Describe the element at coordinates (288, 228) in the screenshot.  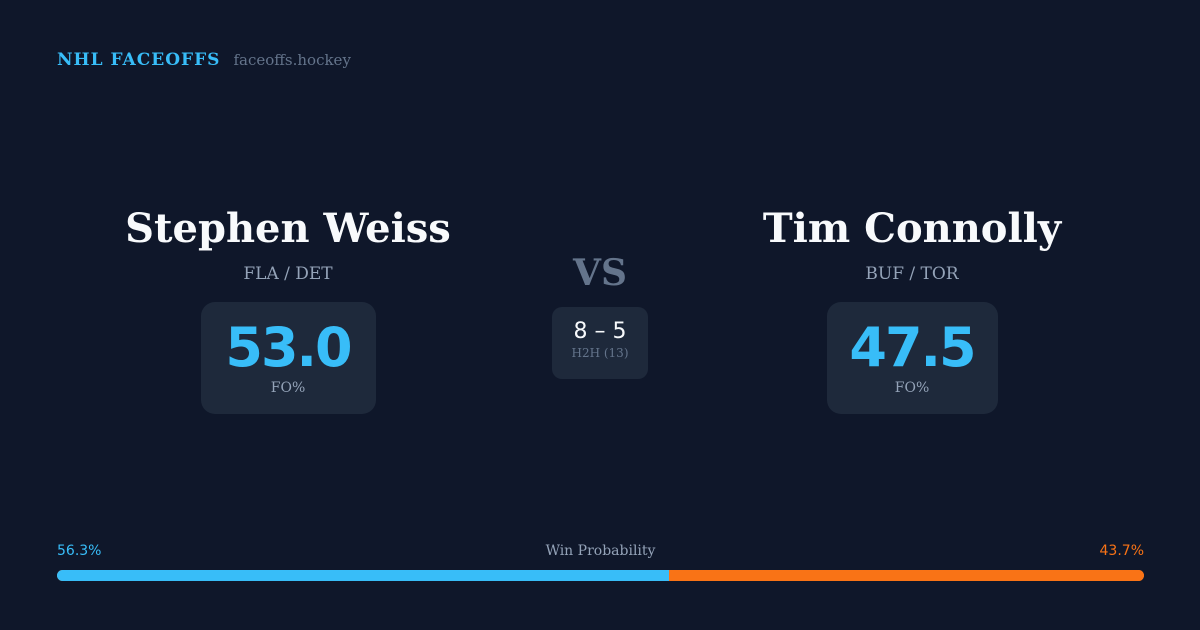
I see `player-name: Stephen Weiss` at that location.